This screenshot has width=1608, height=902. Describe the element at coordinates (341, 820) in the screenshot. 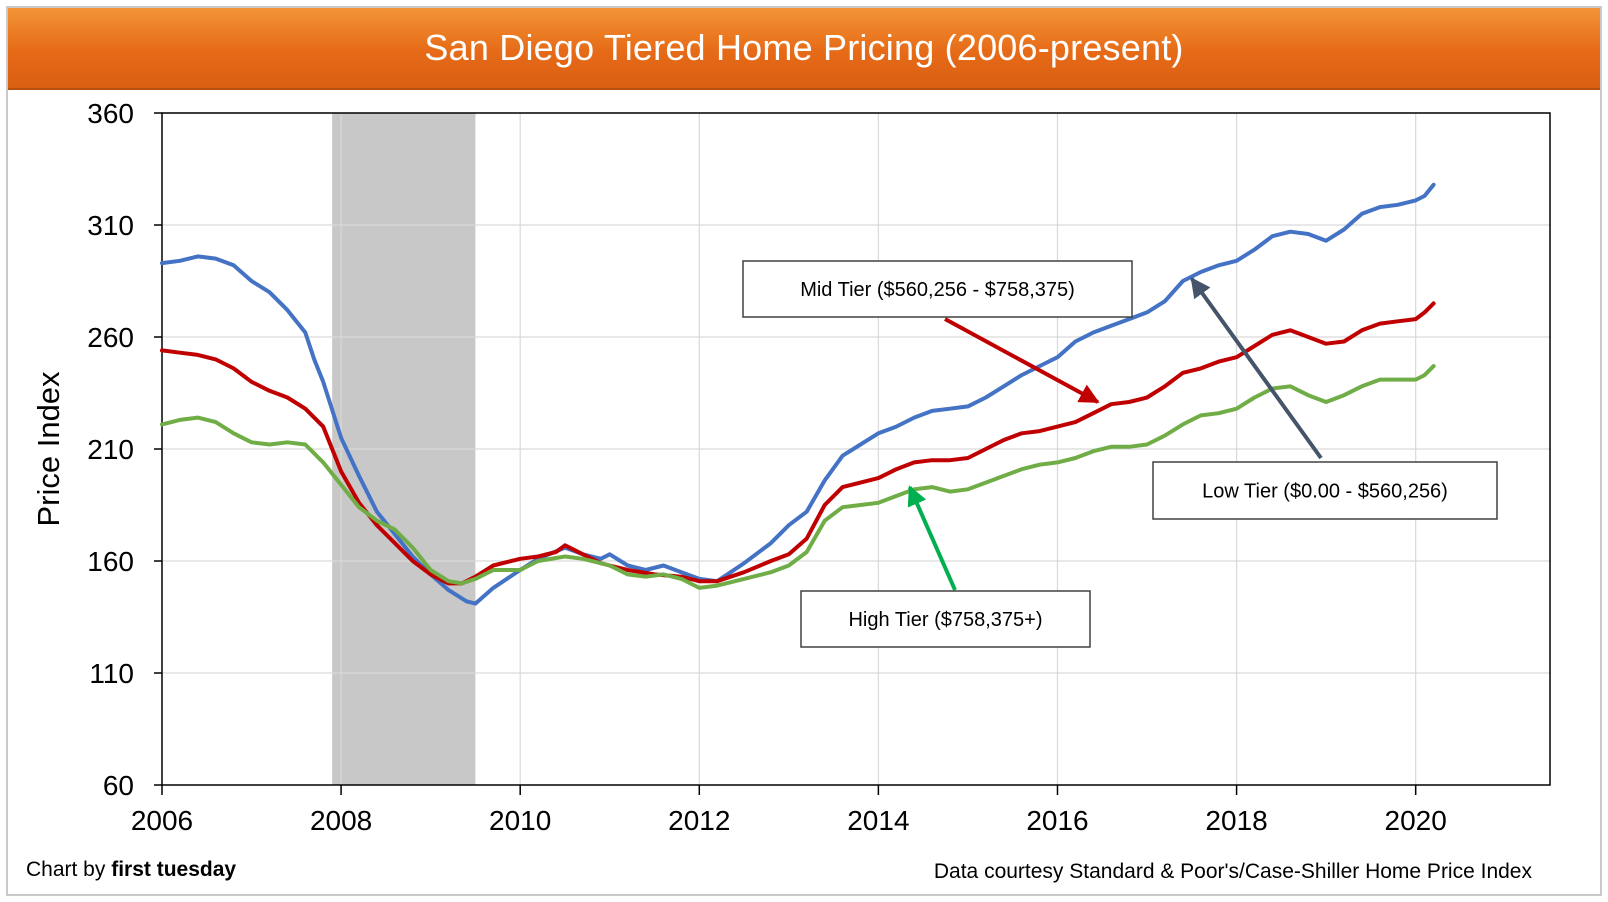

I see `x-tick-label: 2008` at that location.